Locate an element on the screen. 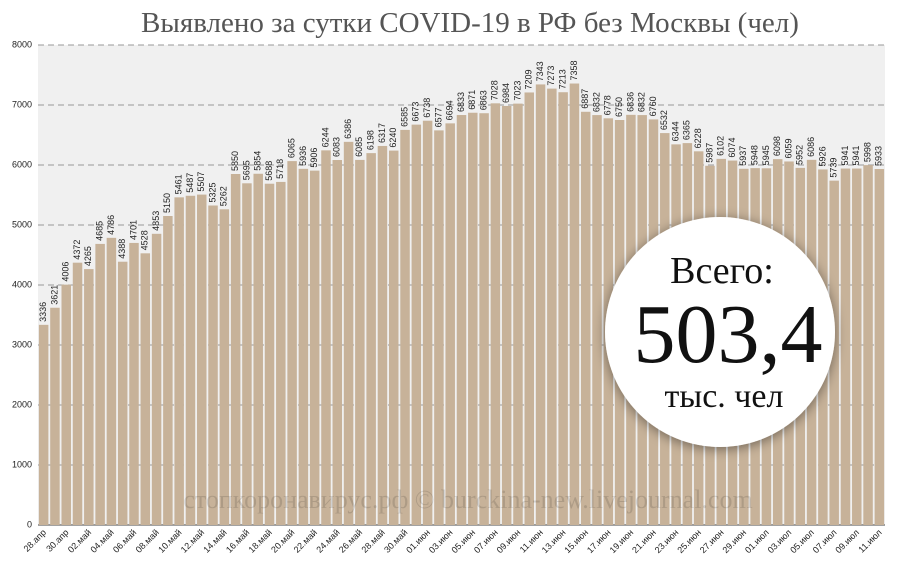 This screenshot has height=572, width=900. data-label: 6228 is located at coordinates (698, 138).